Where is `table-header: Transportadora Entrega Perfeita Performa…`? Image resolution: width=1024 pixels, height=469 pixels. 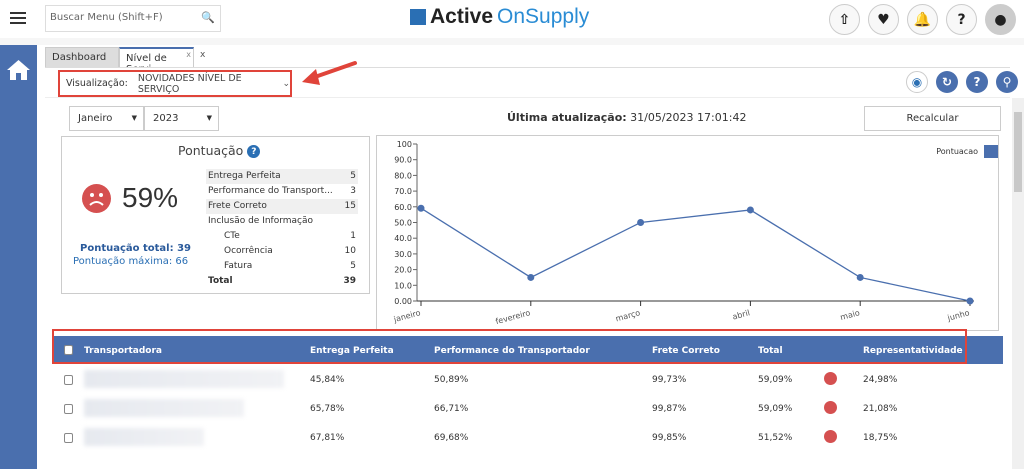
table-header: Transportadora Entrega Perfeita Performa… is located at coordinates (528, 350).